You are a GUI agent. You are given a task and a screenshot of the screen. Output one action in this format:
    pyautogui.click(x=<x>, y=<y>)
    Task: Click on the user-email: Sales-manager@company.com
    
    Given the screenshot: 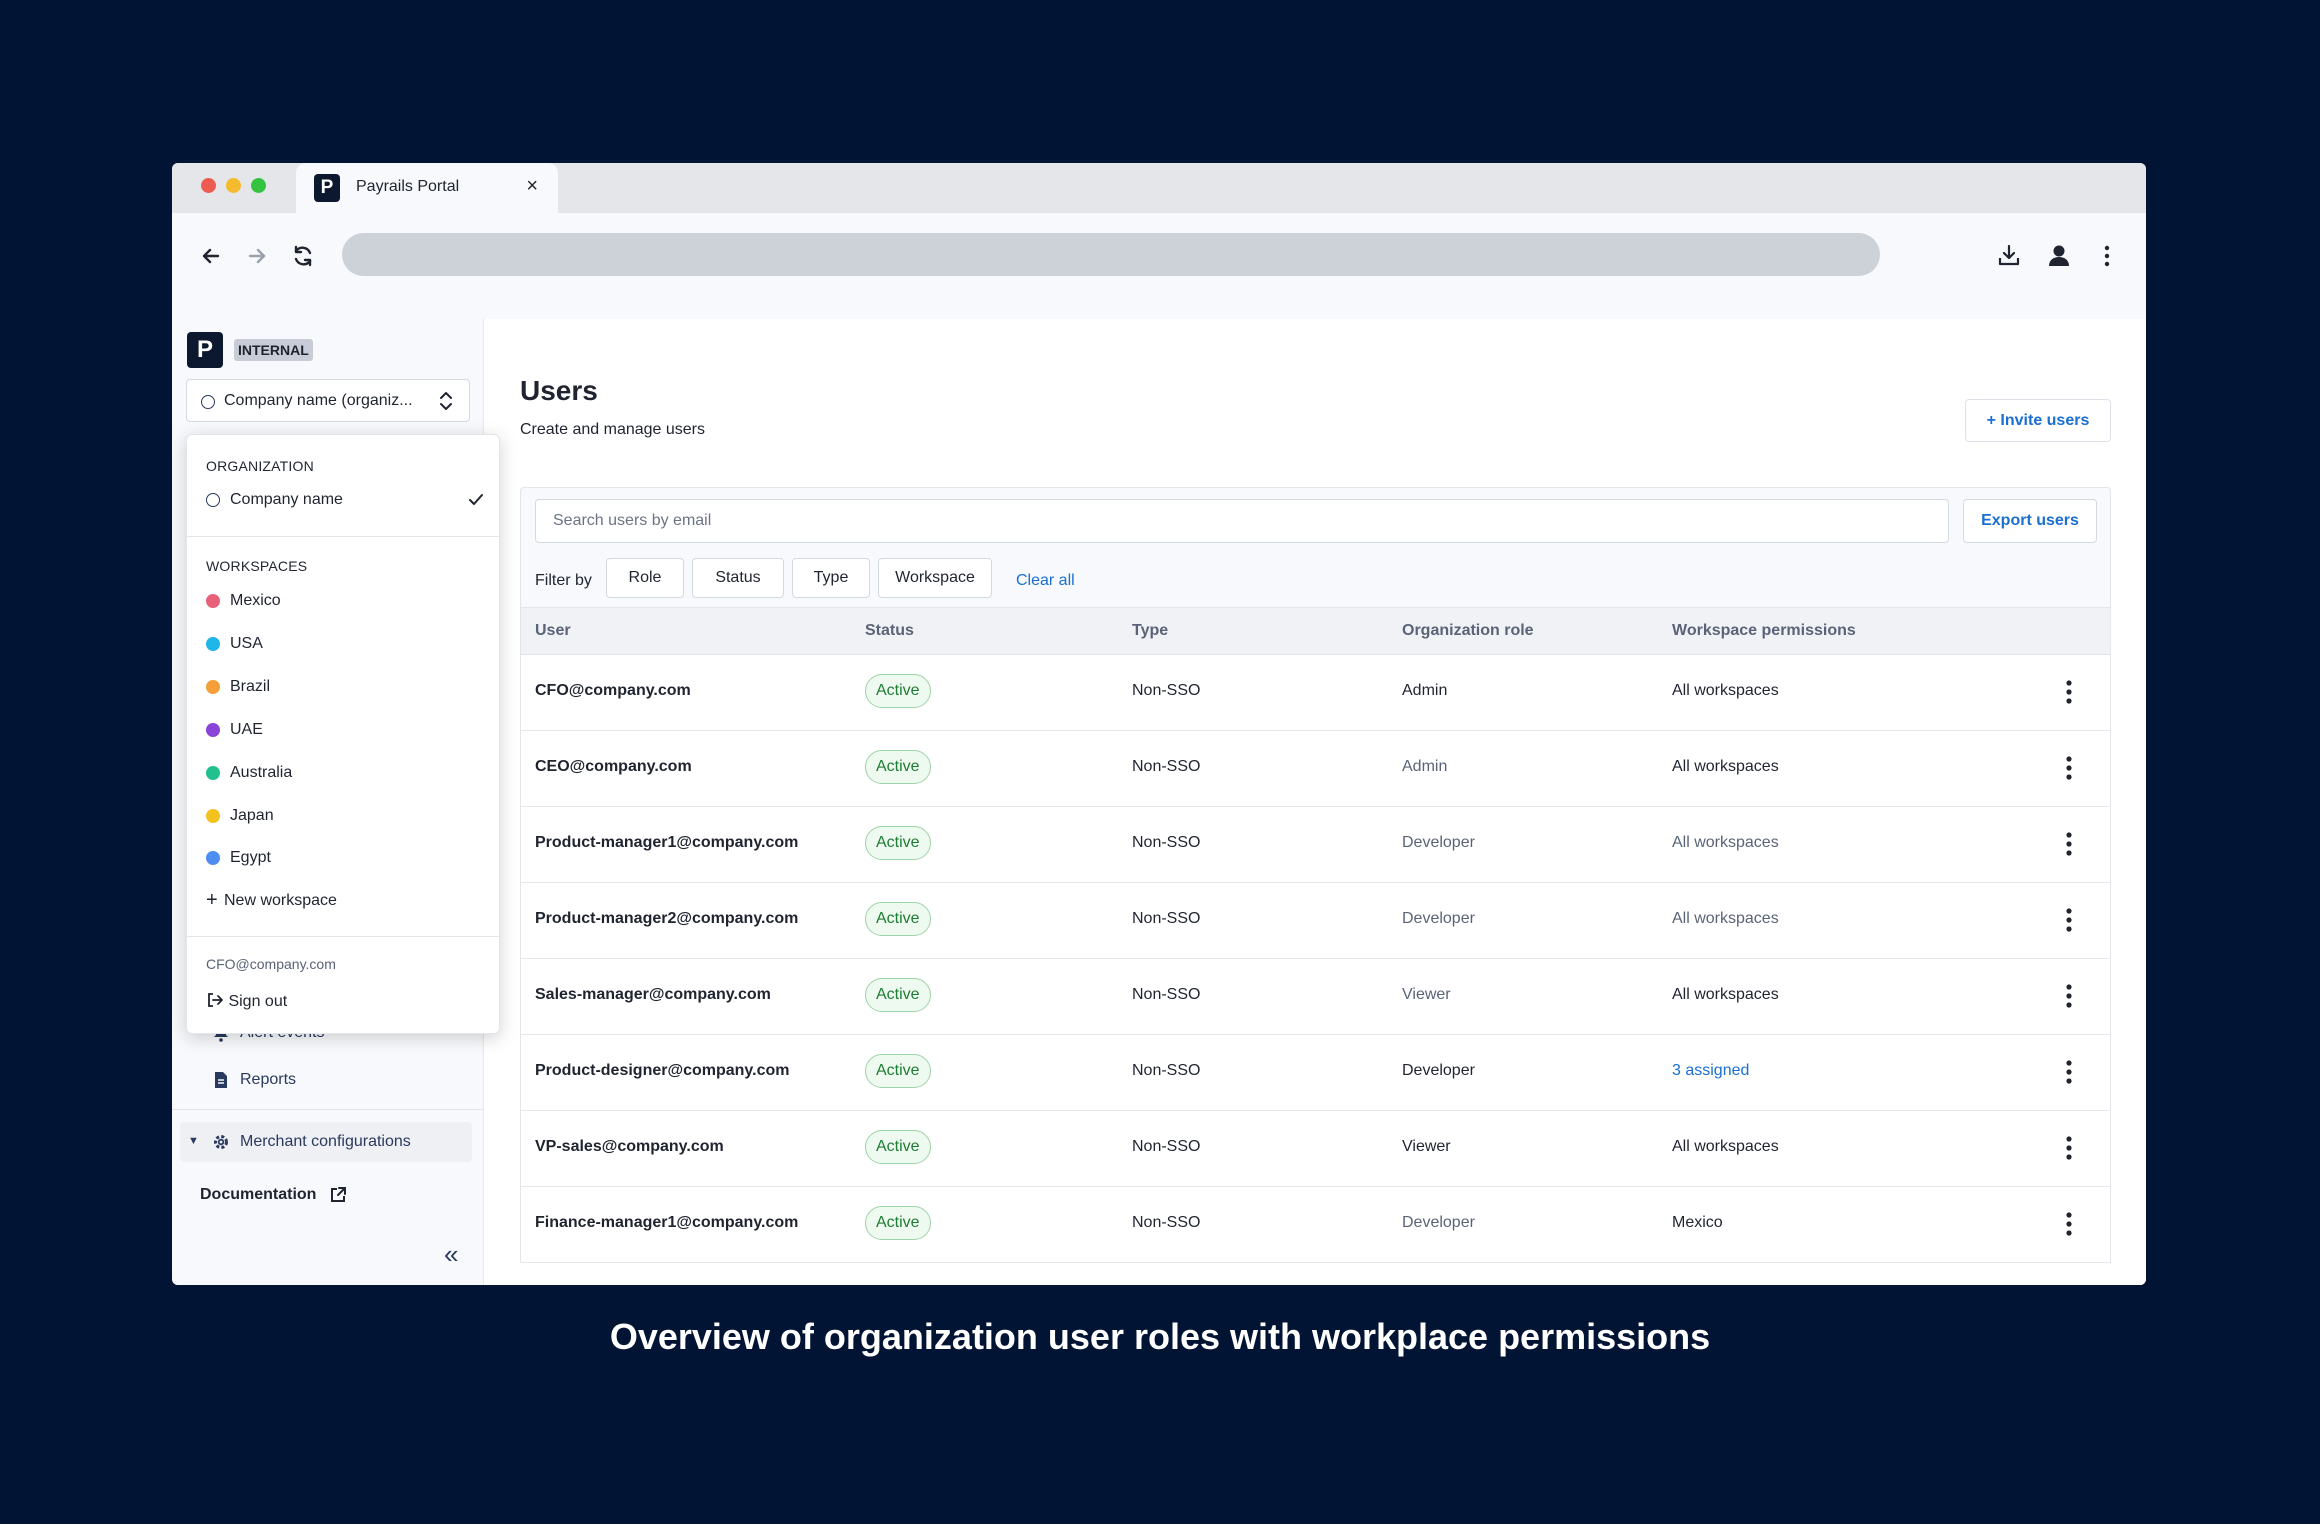 What is the action you would take?
    pyautogui.click(x=653, y=994)
    